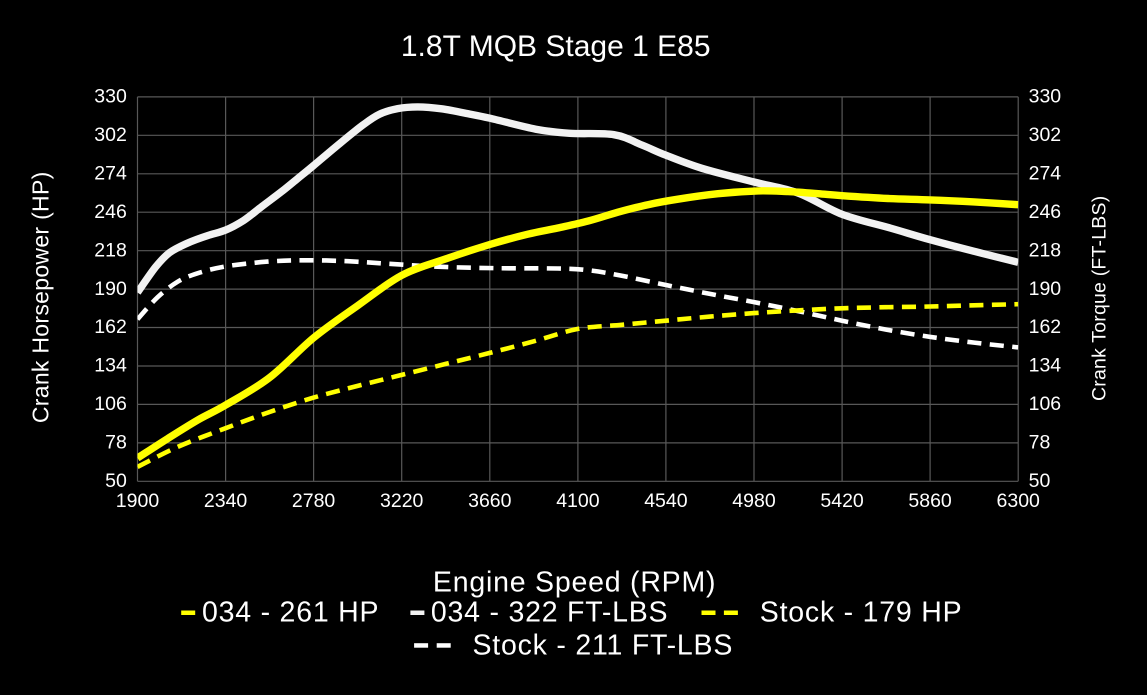 The height and width of the screenshot is (695, 1147). What do you see at coordinates (41, 297) in the screenshot?
I see `svg-text: Crank Horsepower (HP)` at bounding box center [41, 297].